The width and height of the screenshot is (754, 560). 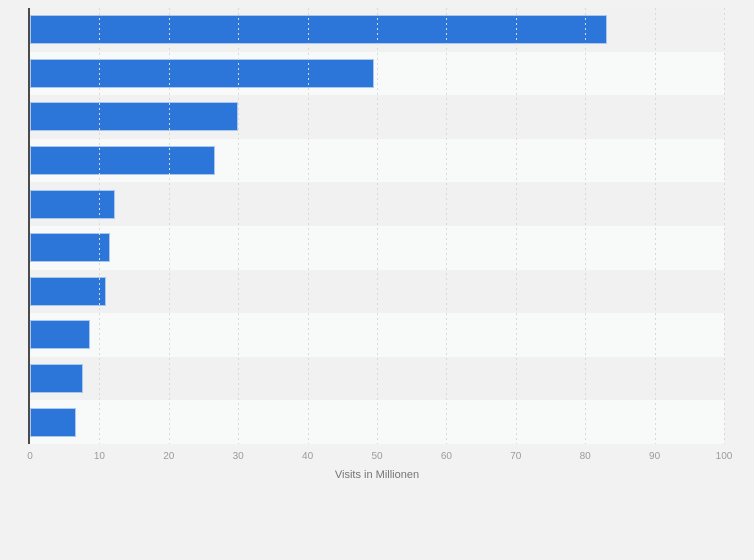 I want to click on x-tick-label: 60, so click(x=446, y=456).